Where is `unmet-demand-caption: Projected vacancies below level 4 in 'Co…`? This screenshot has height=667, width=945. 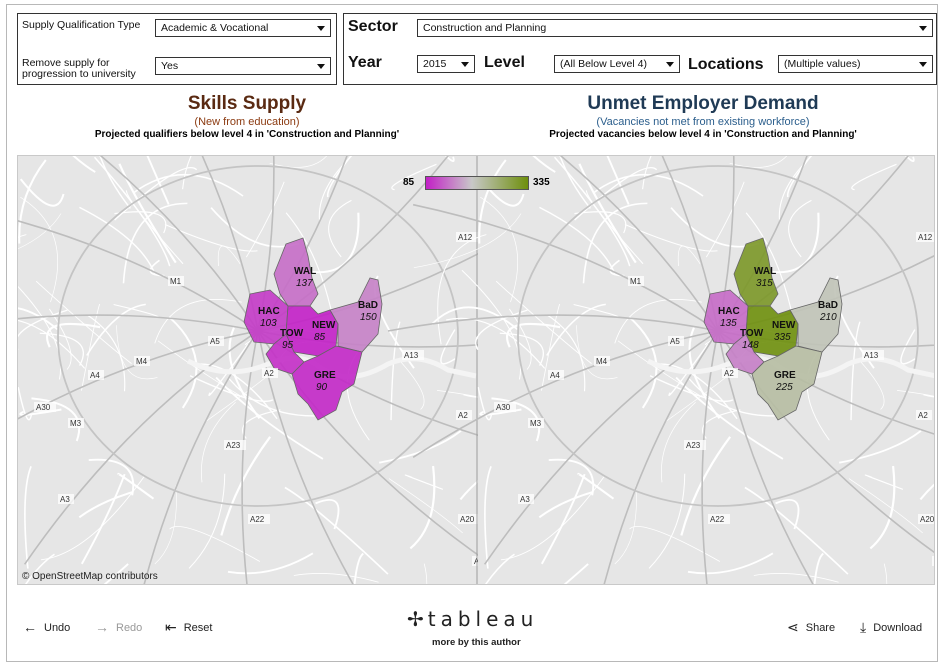 unmet-demand-caption: Projected vacancies below level 4 in 'Co… is located at coordinates (703, 134).